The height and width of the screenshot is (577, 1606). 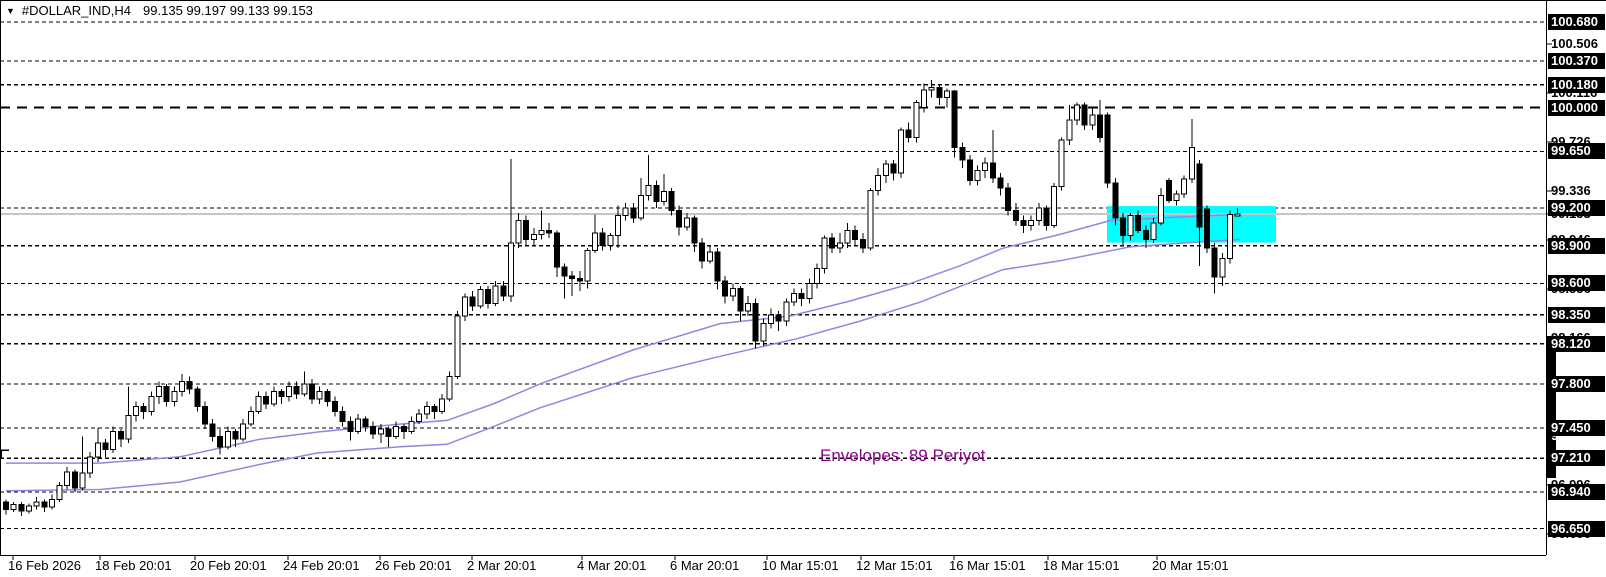 I want to click on price-label: 98.900, so click(x=1576, y=245).